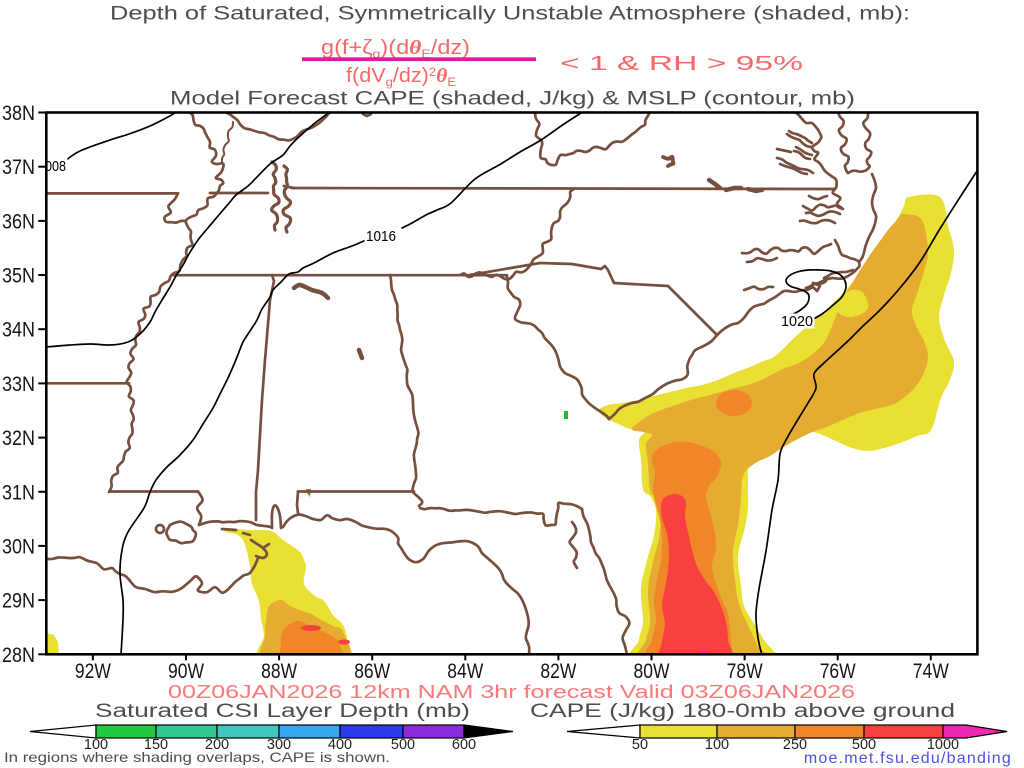 The height and width of the screenshot is (768, 1024). Describe the element at coordinates (282, 711) in the screenshot. I see `svg-text: Saturated CSI Layer Depth (mb)` at that location.